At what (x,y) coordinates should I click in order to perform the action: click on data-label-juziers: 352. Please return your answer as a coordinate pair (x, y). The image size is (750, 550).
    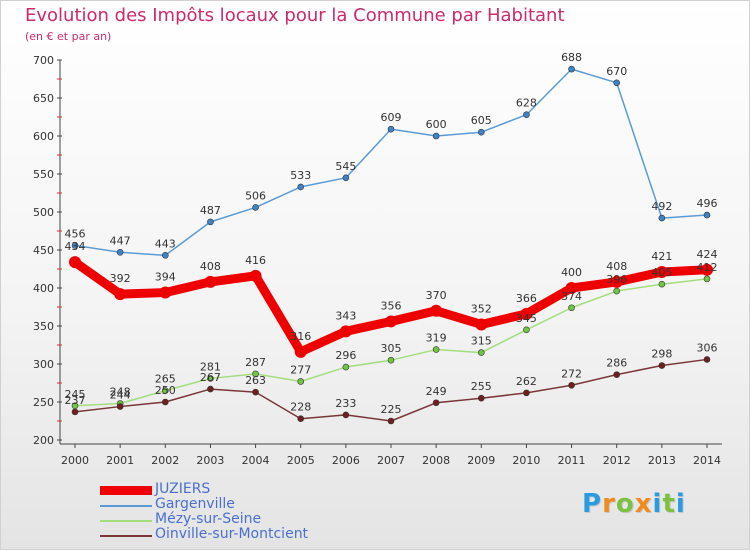
    Looking at the image, I should click on (481, 308).